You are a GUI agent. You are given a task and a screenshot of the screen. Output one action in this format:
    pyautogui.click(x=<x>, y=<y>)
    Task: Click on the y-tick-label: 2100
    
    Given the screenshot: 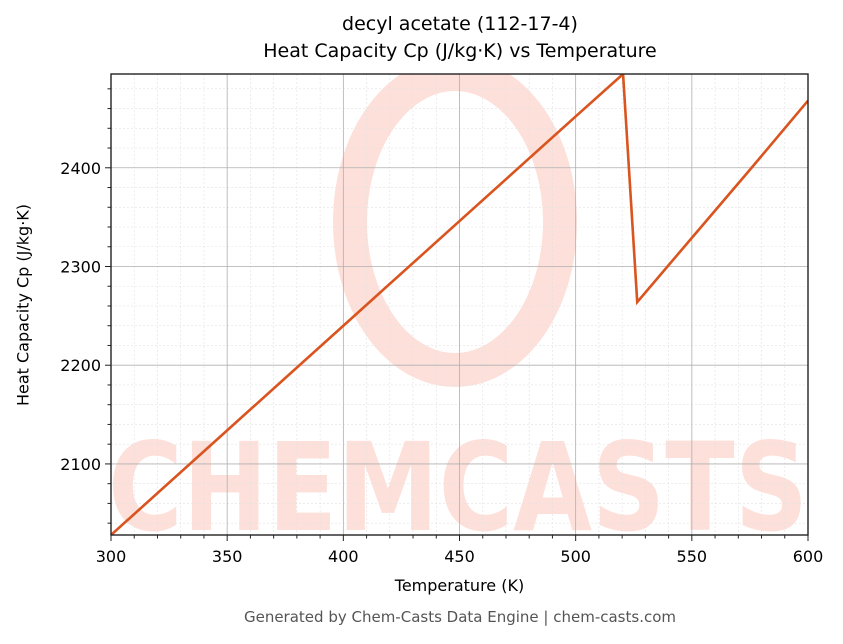 What is the action you would take?
    pyautogui.click(x=80, y=464)
    